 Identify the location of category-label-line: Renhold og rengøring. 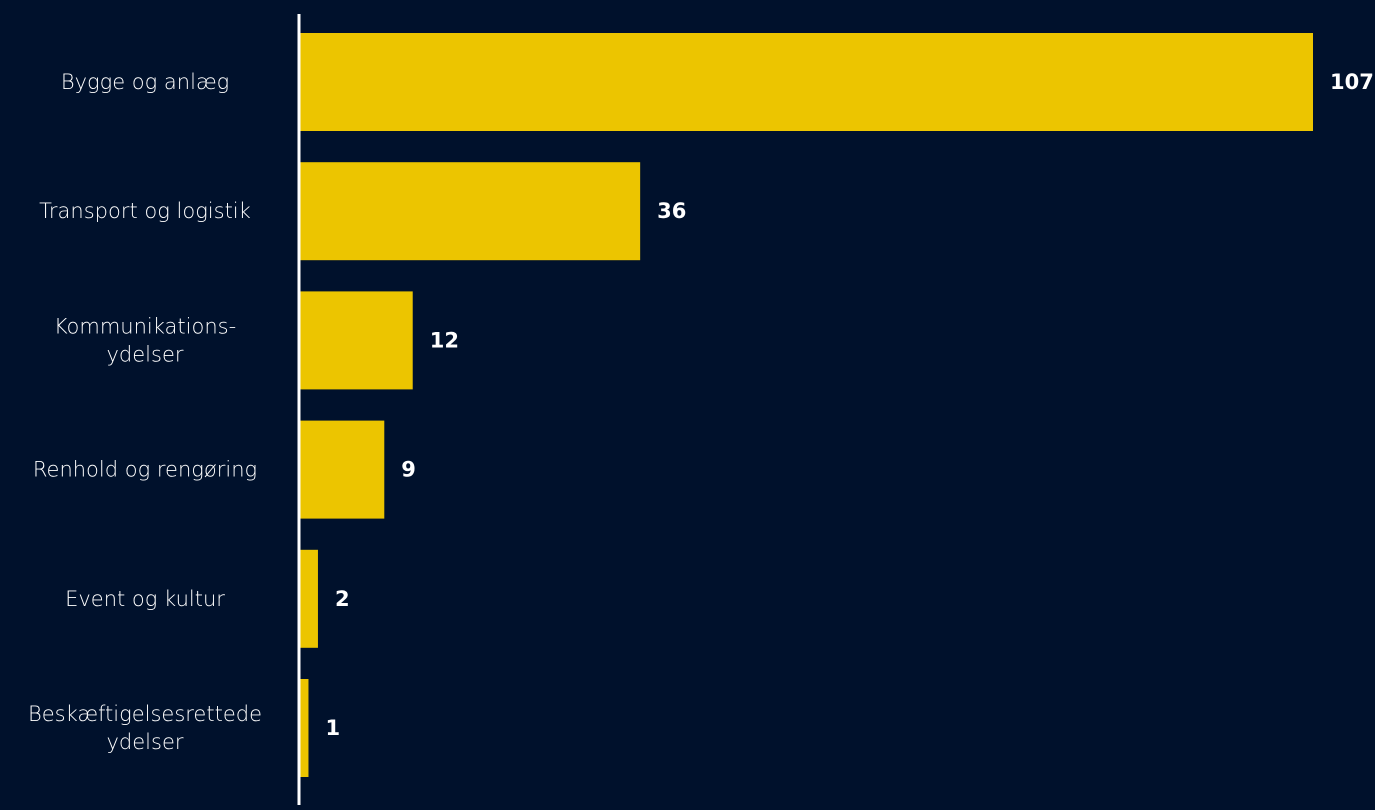
(145, 470).